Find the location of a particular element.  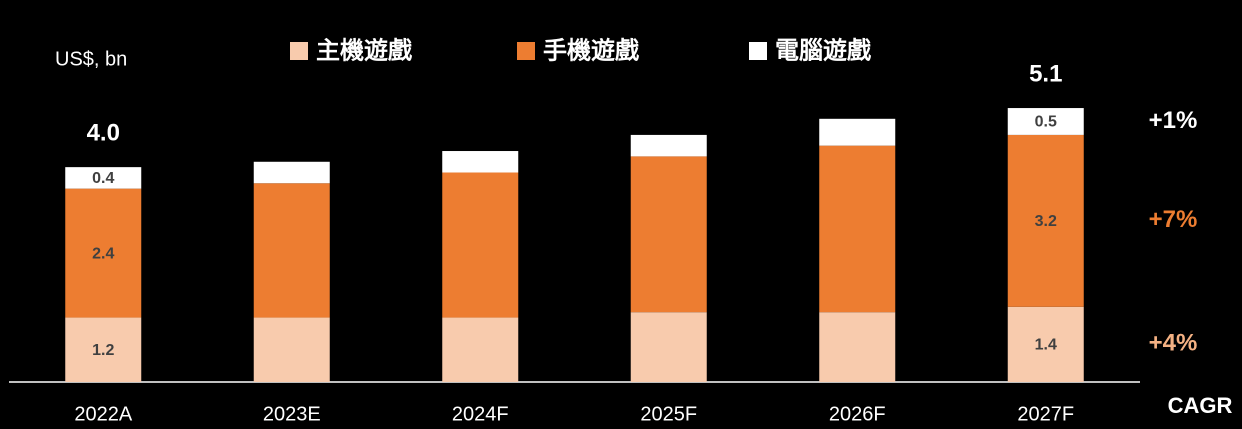

legend-label: 手機遊戲 is located at coordinates (591, 50).